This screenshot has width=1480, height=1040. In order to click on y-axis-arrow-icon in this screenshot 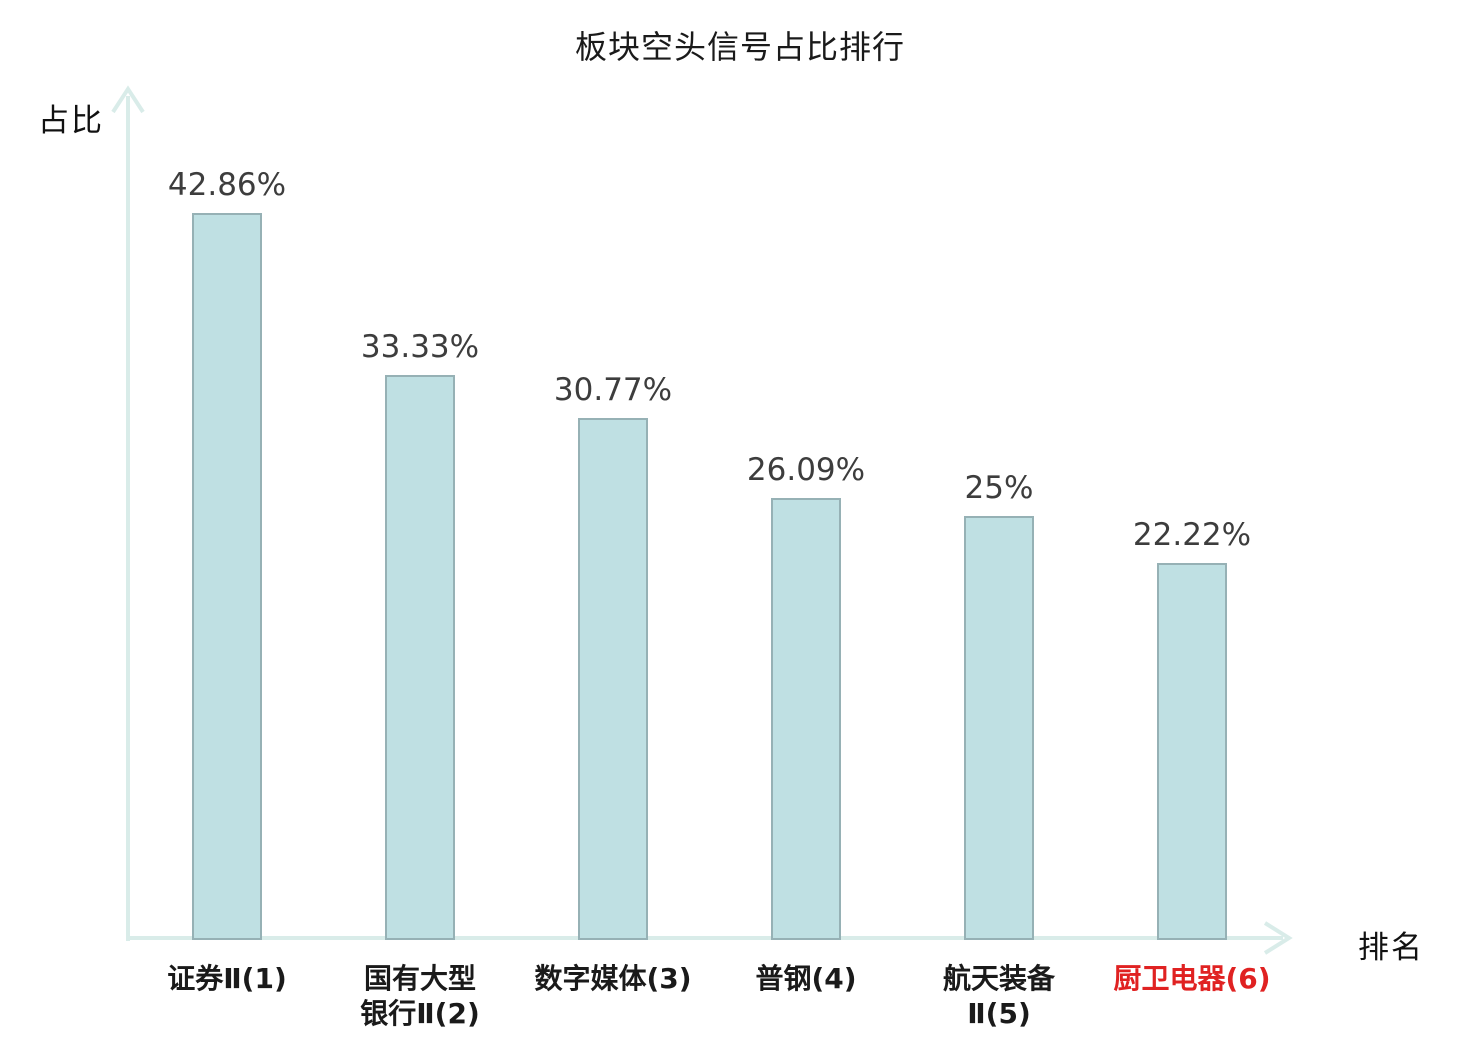, I will do `click(128, 99)`.